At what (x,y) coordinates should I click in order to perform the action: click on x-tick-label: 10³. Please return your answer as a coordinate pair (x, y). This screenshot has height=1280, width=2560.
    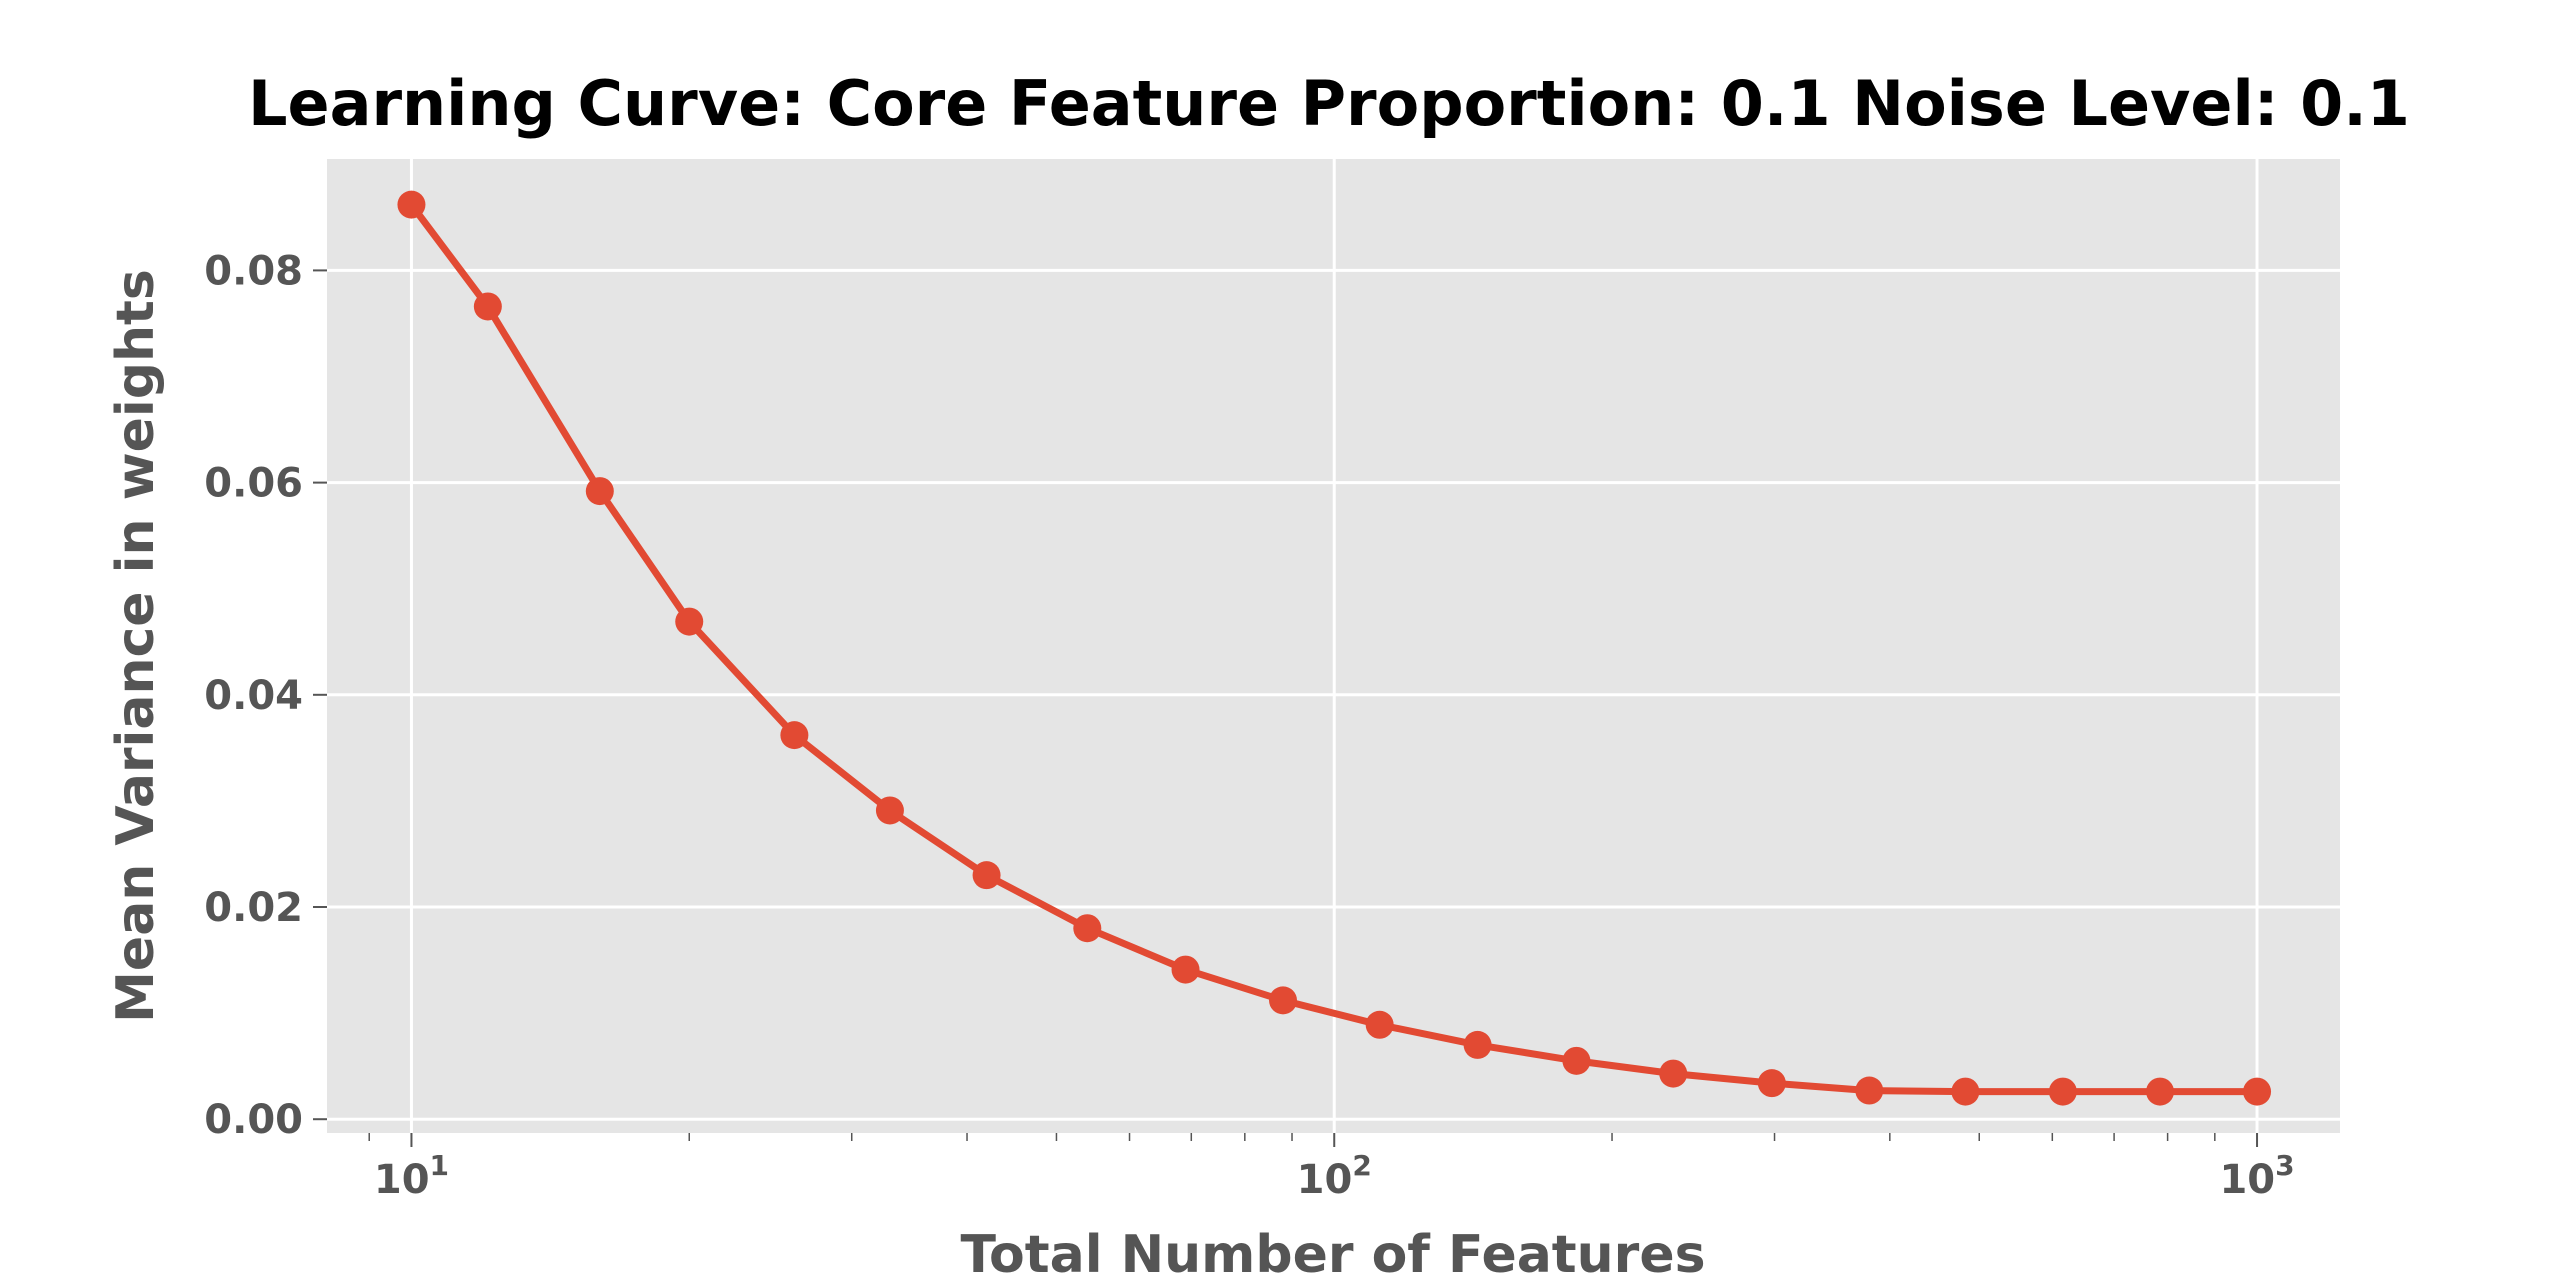
    Looking at the image, I should click on (2256, 1176).